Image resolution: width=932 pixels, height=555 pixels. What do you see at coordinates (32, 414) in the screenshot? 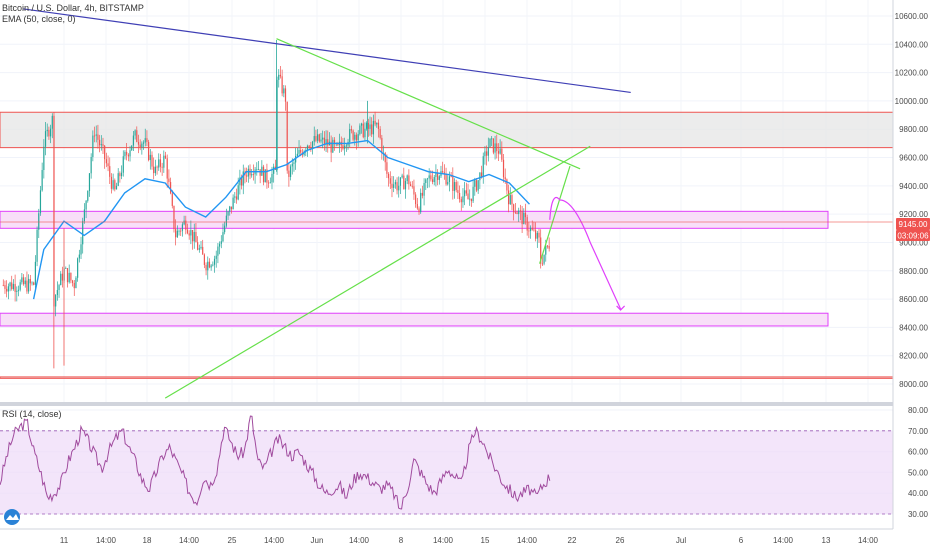
I see `rsi-legend: RSI (14, close)` at bounding box center [32, 414].